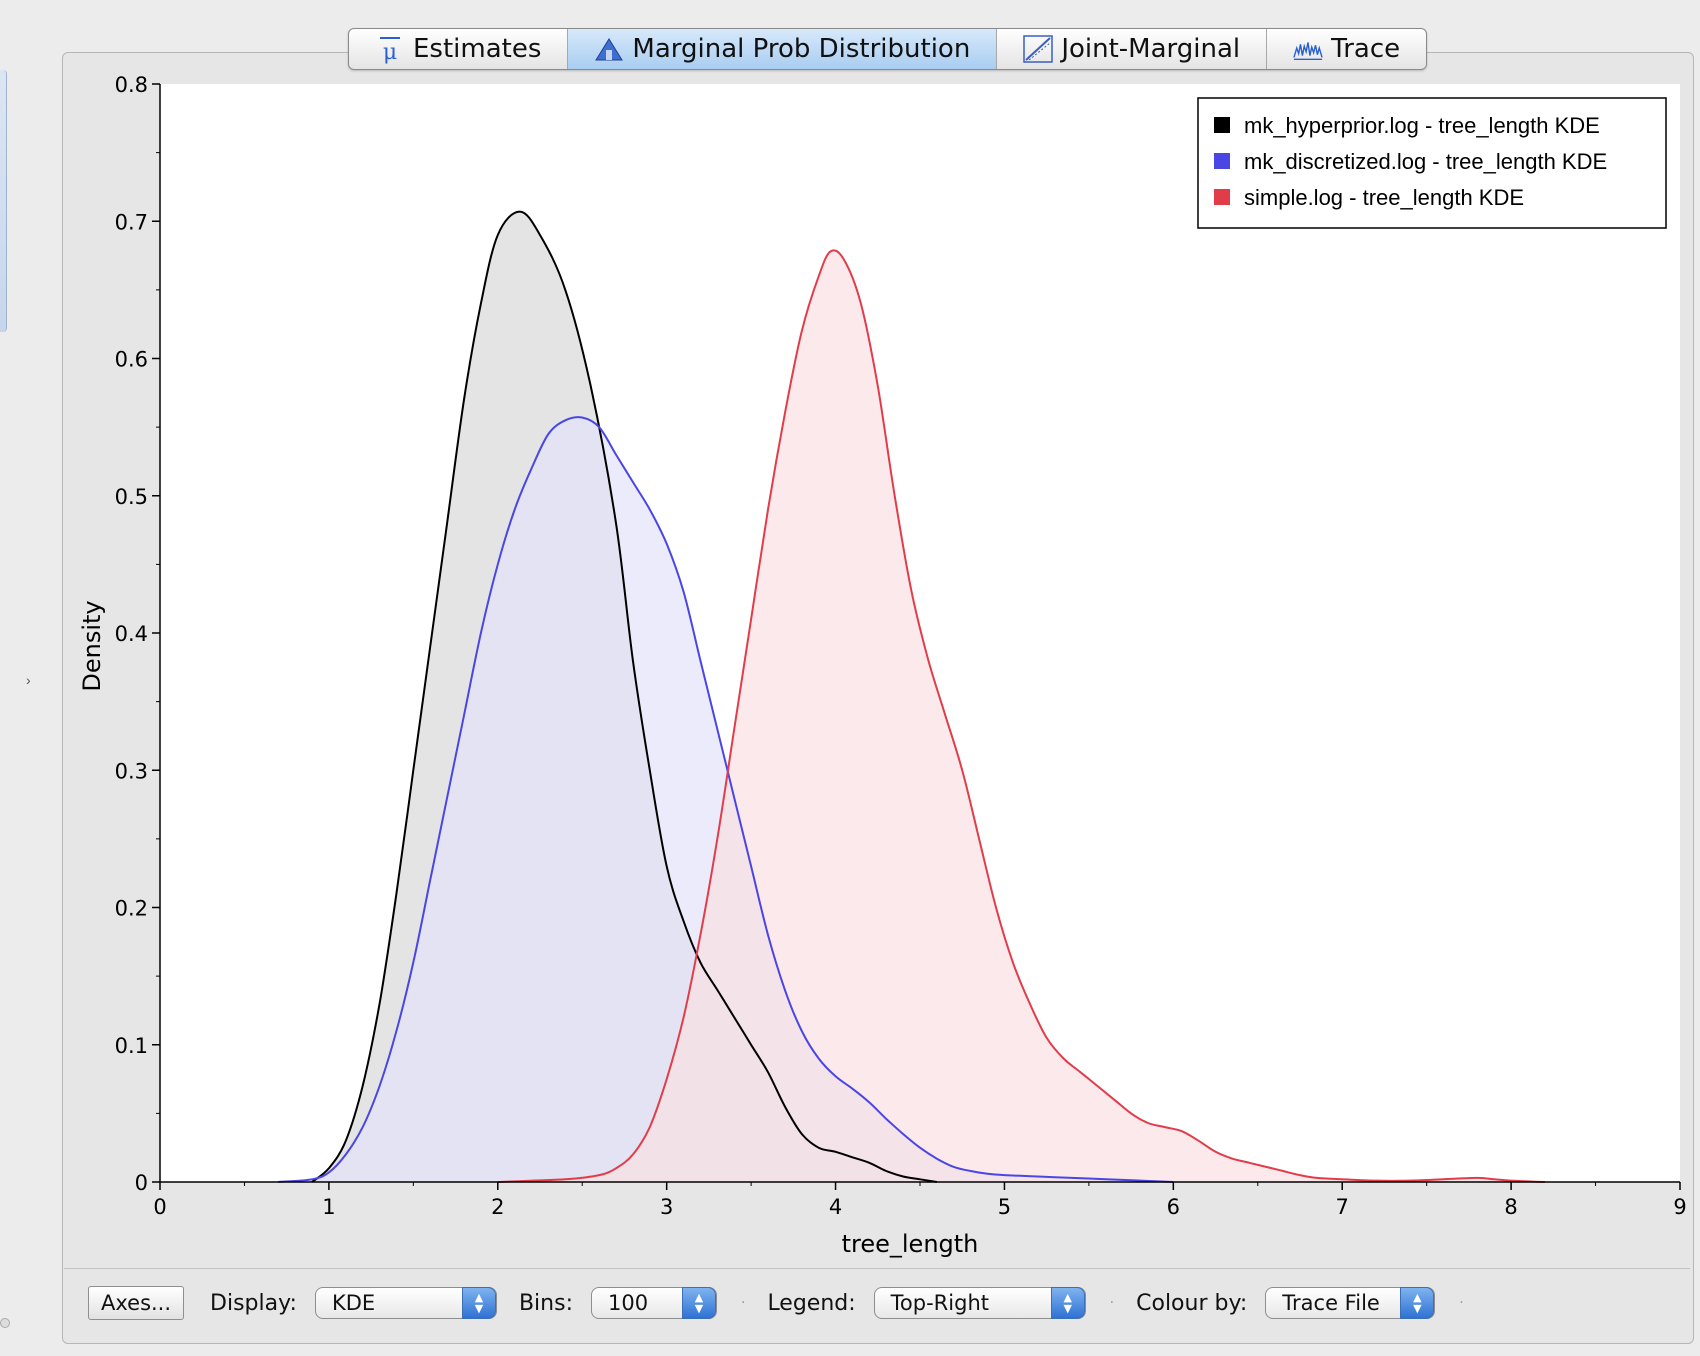 Image resolution: width=1700 pixels, height=1356 pixels. What do you see at coordinates (131, 360) in the screenshot?
I see `y-tick-label: 0.6` at bounding box center [131, 360].